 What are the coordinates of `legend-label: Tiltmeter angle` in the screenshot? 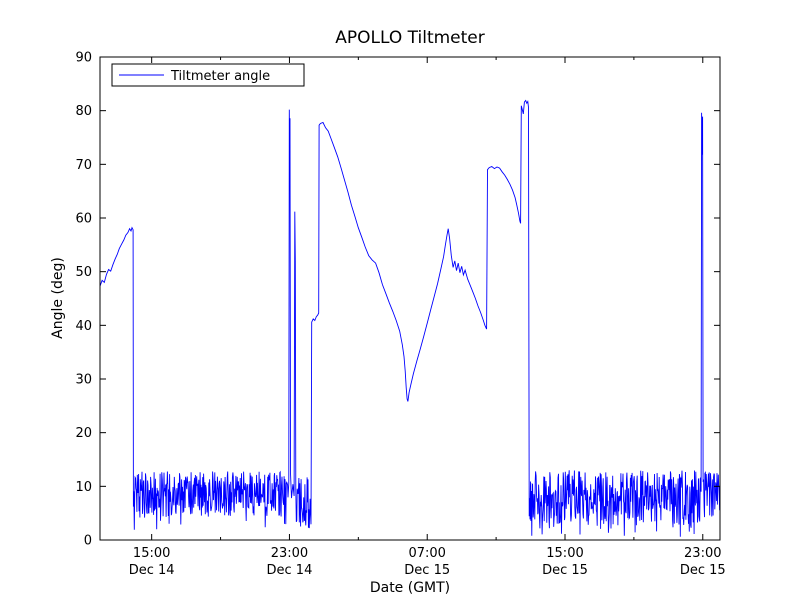 It's located at (220, 76).